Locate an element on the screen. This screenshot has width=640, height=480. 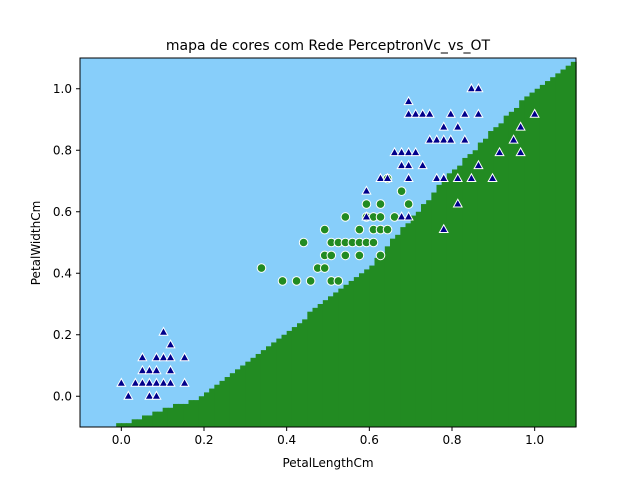
y-tick-label: 0.6 is located at coordinates (62, 212).